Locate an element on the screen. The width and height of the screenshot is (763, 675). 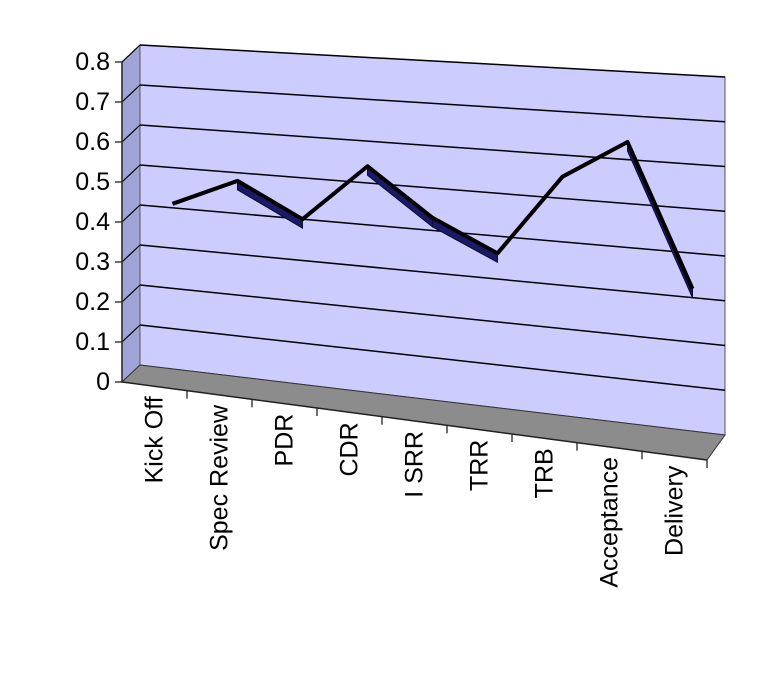
y-tick-label: 0.4 is located at coordinates (92, 222).